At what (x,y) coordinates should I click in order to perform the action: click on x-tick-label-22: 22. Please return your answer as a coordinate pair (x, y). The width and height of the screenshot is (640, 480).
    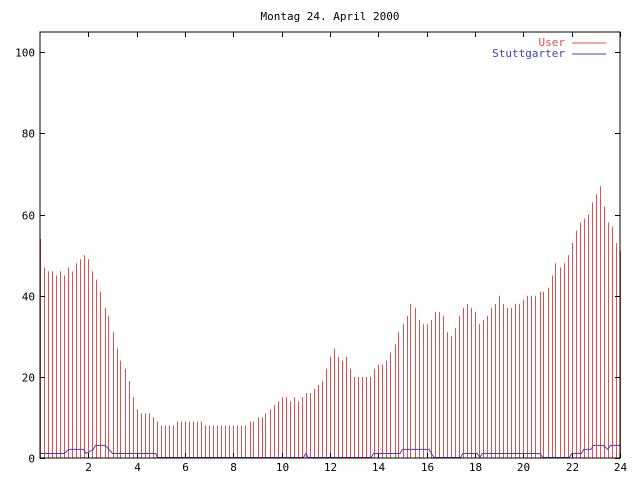
    Looking at the image, I should click on (572, 467).